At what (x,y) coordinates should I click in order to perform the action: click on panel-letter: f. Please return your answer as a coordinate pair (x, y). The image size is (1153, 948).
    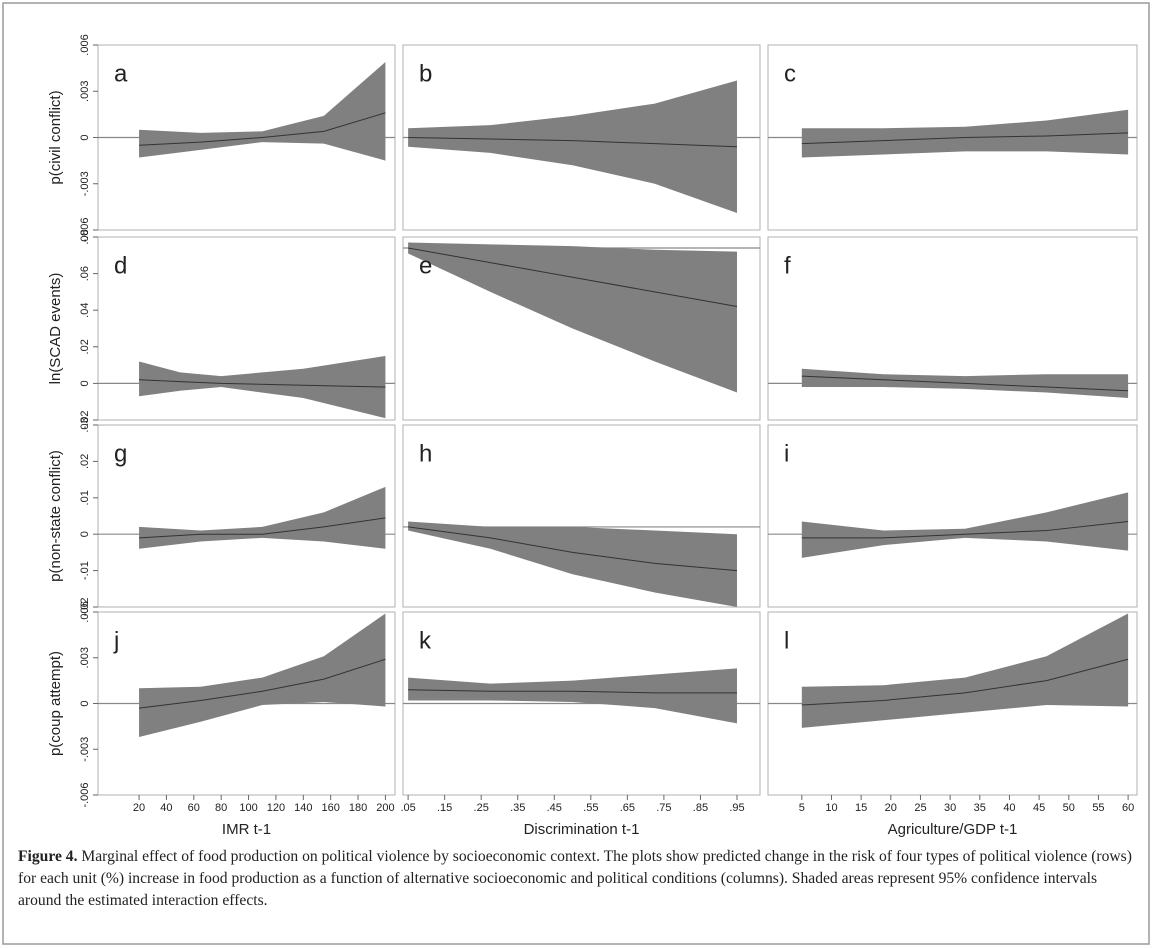
    Looking at the image, I should click on (787, 265).